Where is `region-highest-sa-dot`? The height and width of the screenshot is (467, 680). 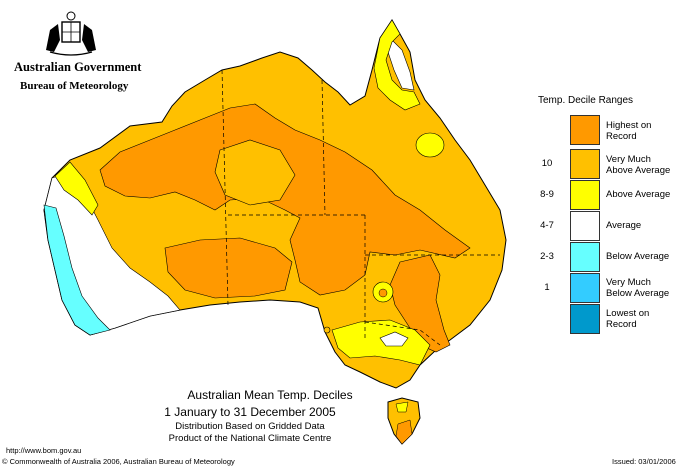 region-highest-sa-dot is located at coordinates (383, 293).